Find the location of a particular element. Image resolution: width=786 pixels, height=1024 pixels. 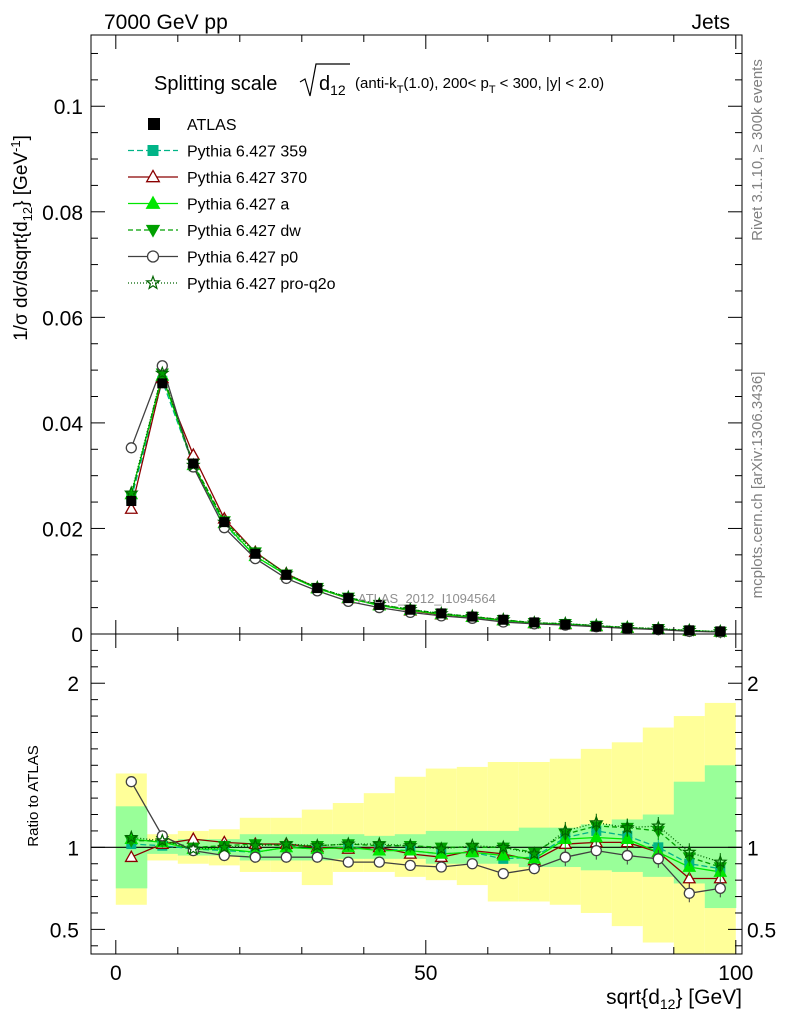

title-suffix-3: < 300, |y| < 2.0) is located at coordinates (552, 83).